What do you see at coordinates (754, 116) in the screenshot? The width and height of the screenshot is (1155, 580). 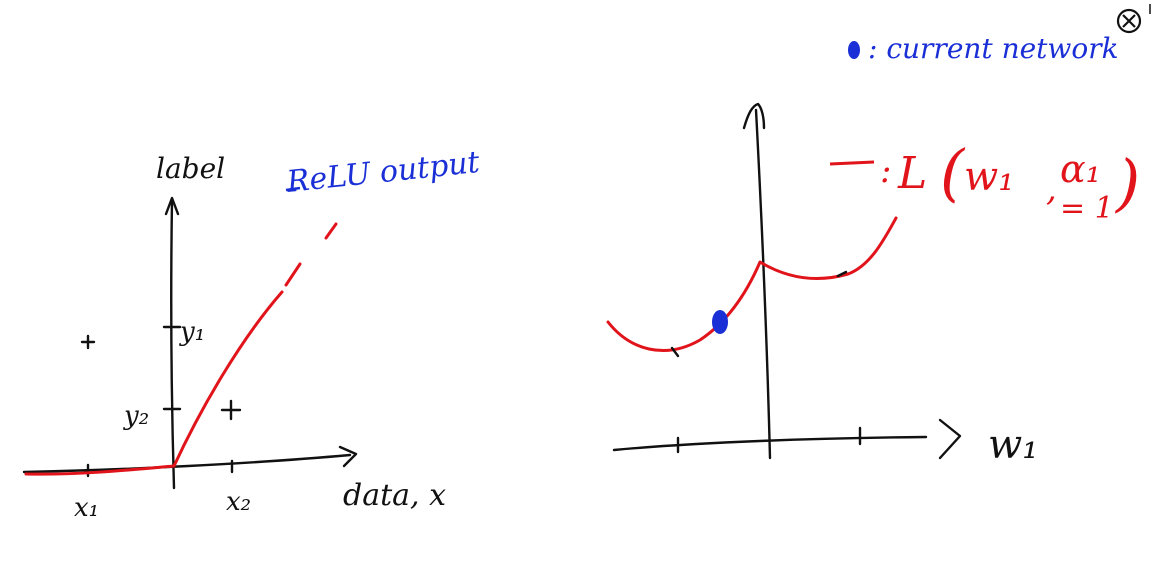 I see `right-y-axis-arrow` at bounding box center [754, 116].